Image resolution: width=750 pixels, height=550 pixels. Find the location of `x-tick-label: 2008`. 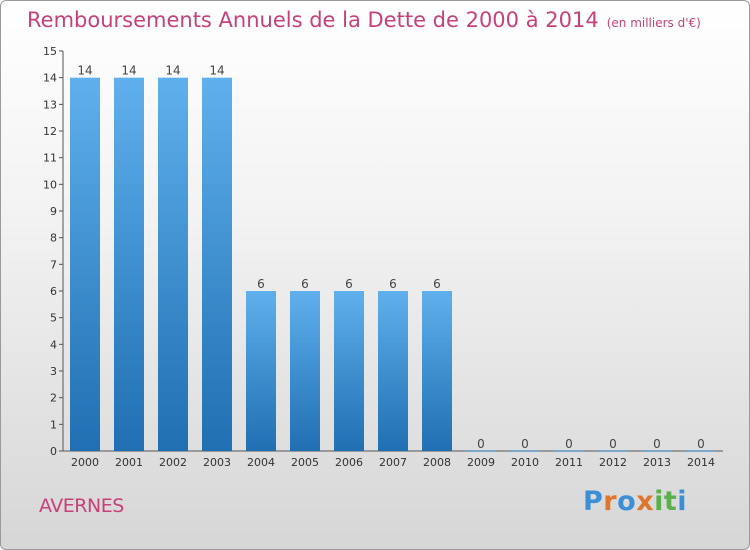

x-tick-label: 2008 is located at coordinates (437, 462).